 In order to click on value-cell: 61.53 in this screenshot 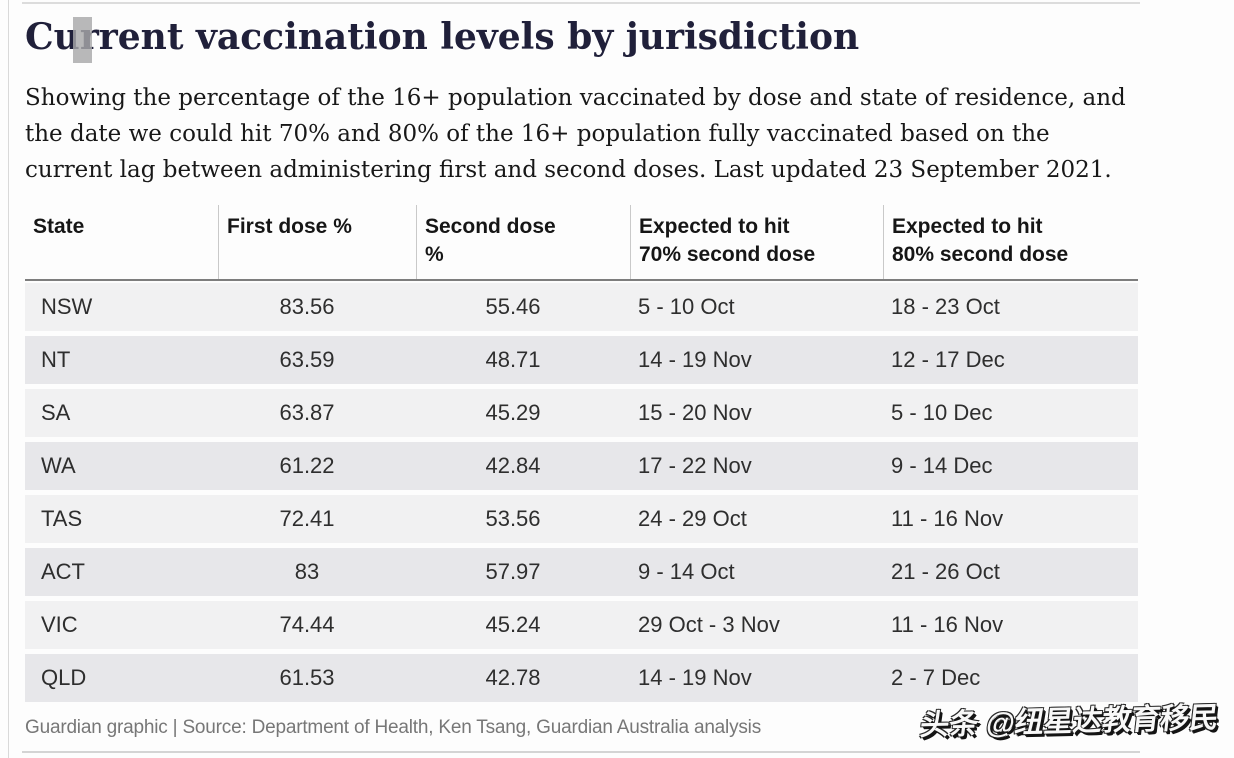, I will do `click(307, 677)`.